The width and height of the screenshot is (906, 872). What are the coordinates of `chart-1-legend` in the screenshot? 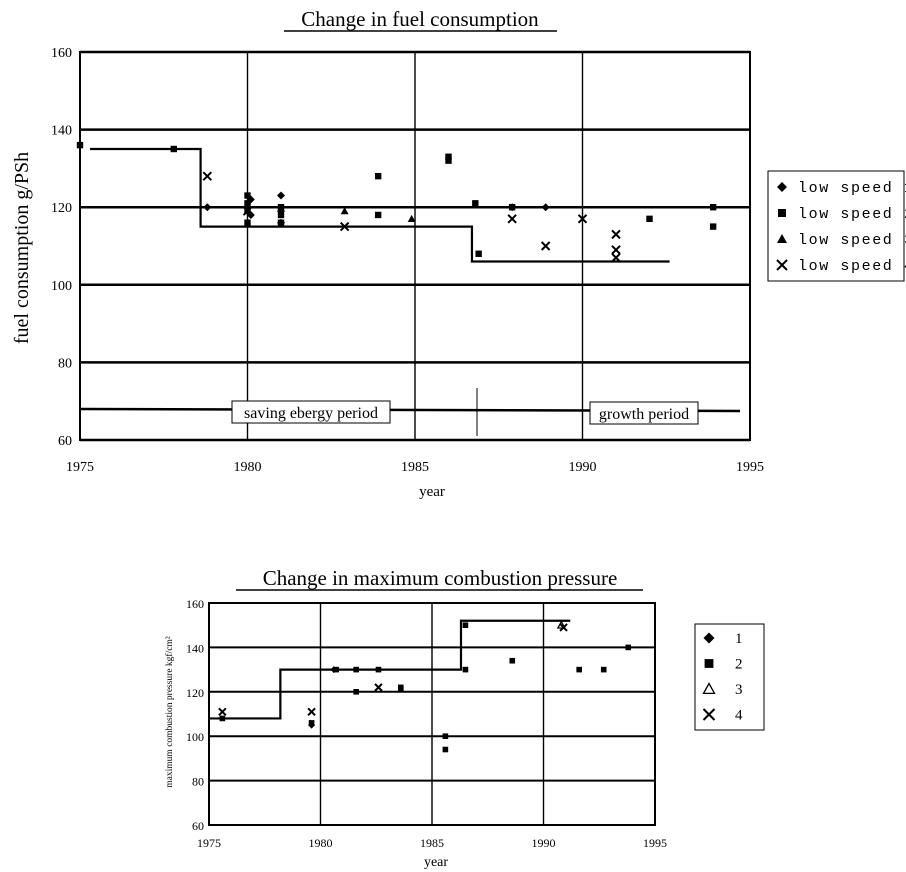 It's located at (836, 226).